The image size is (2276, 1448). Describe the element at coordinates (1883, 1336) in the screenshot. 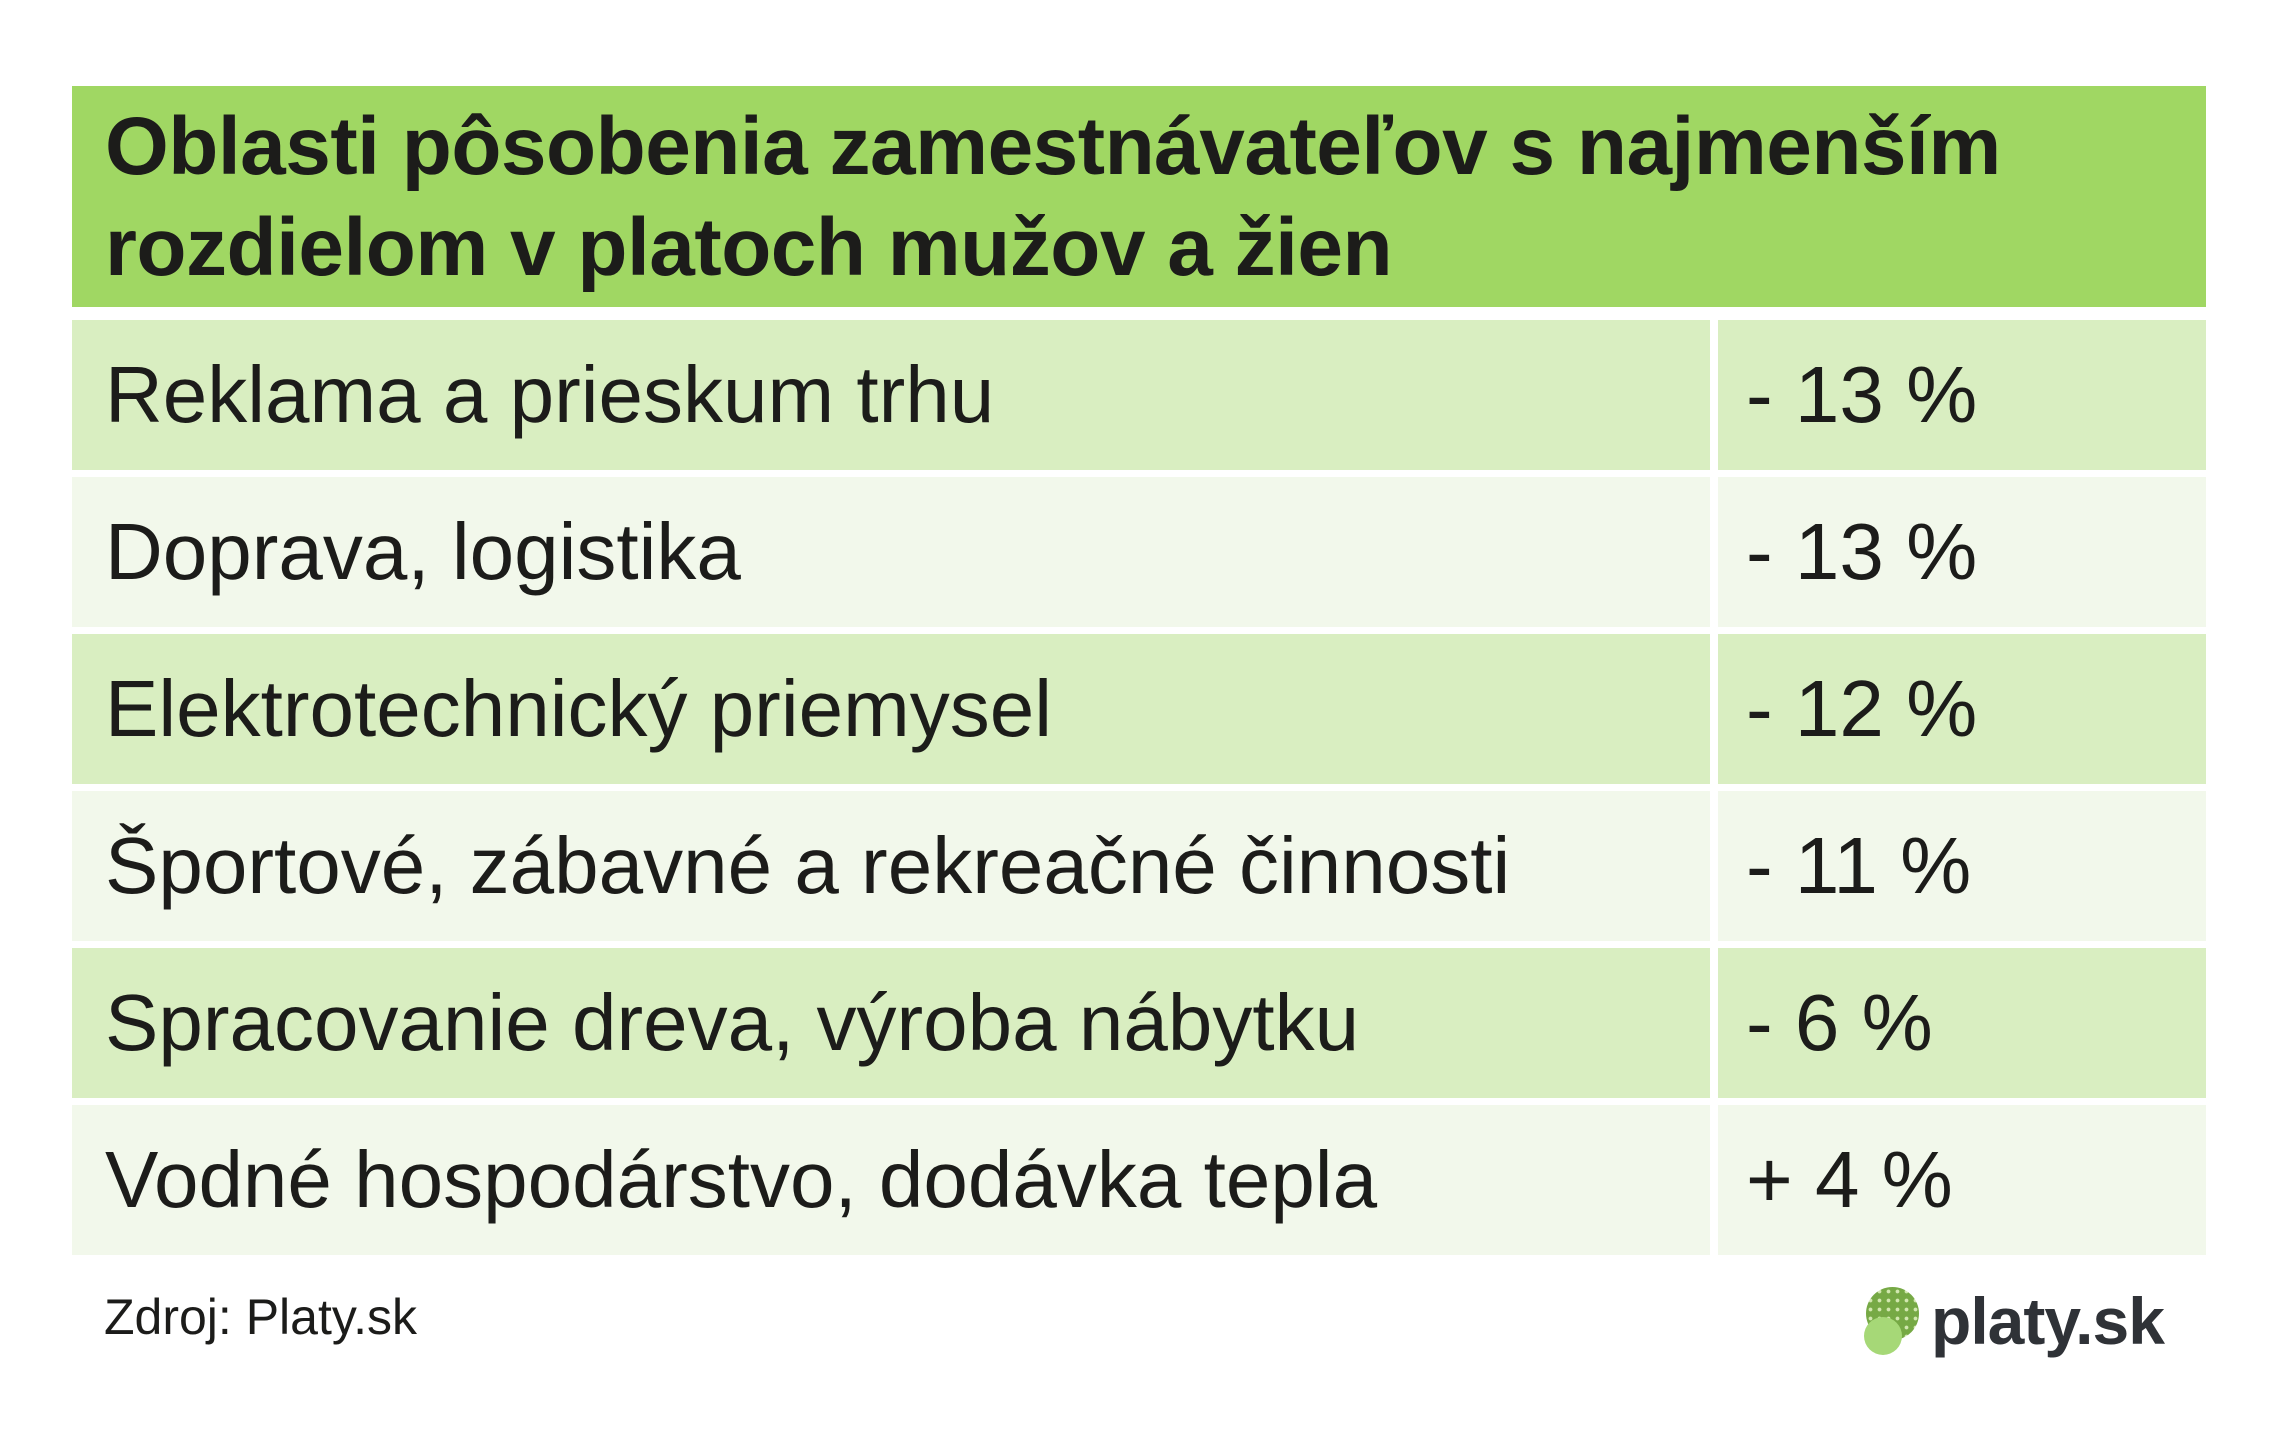

I see `logo-light-circle-icon` at that location.